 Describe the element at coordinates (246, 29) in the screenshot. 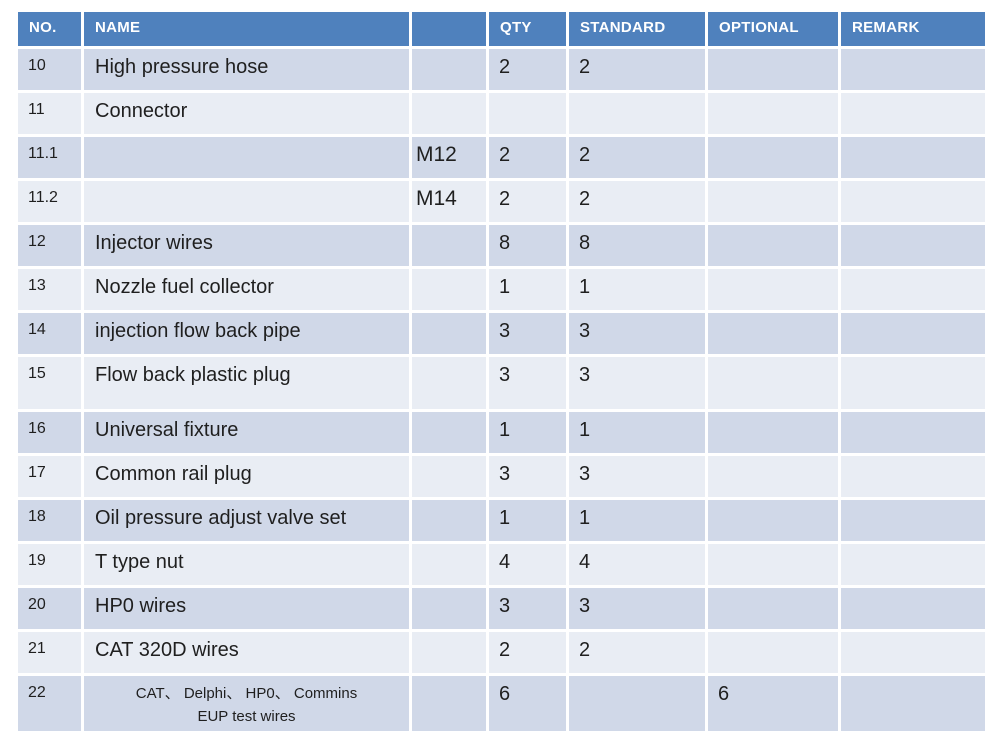

I see `header-name: NAME` at that location.